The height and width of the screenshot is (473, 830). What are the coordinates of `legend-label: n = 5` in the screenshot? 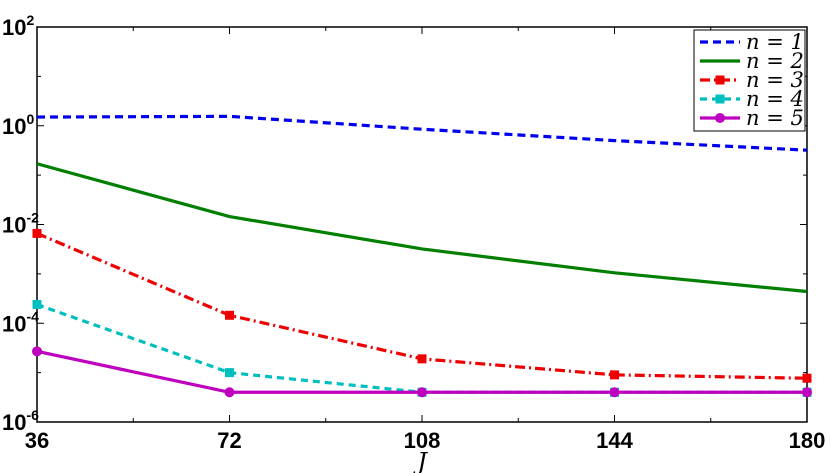 It's located at (775, 118).